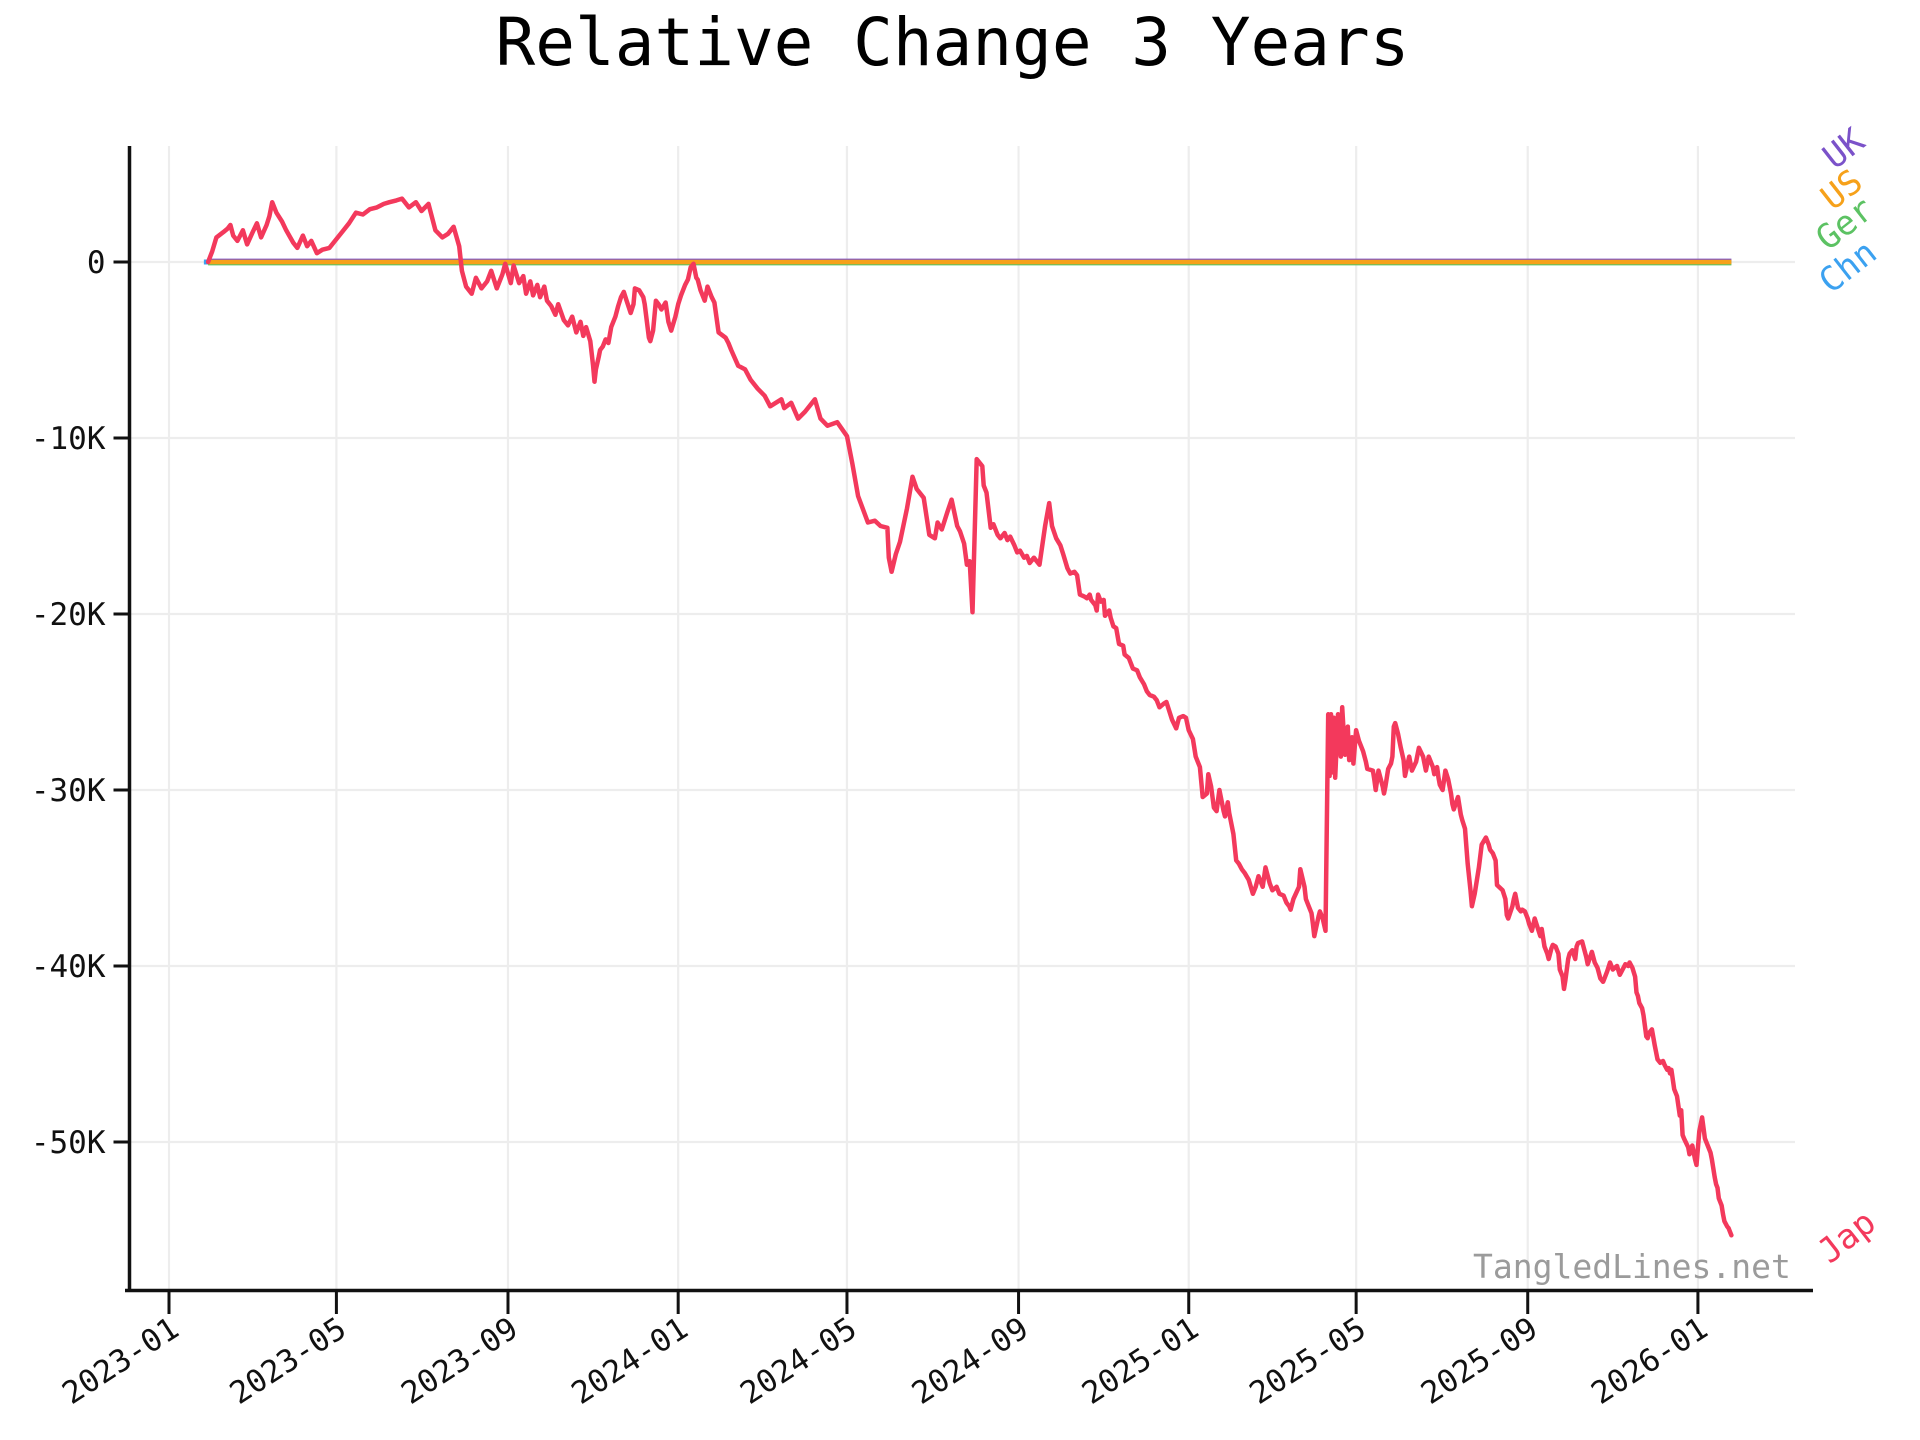 The image size is (1920, 1440). Describe the element at coordinates (970, 1361) in the screenshot. I see `x-tick-label: 2024-09` at that location.